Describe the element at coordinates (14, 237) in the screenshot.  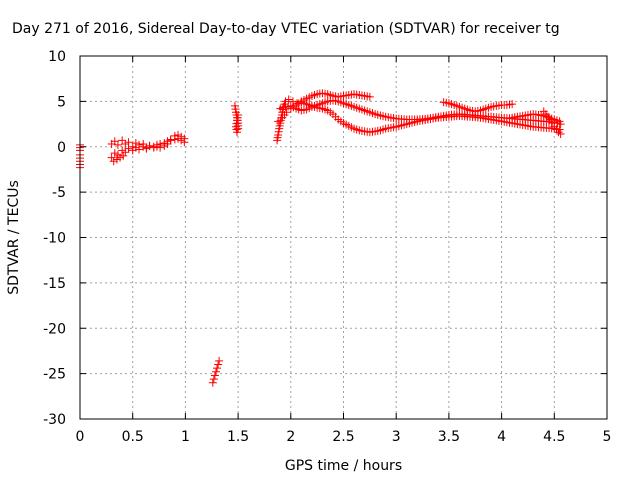
I see `y-axis-label: SDTVAR / TECUs` at that location.